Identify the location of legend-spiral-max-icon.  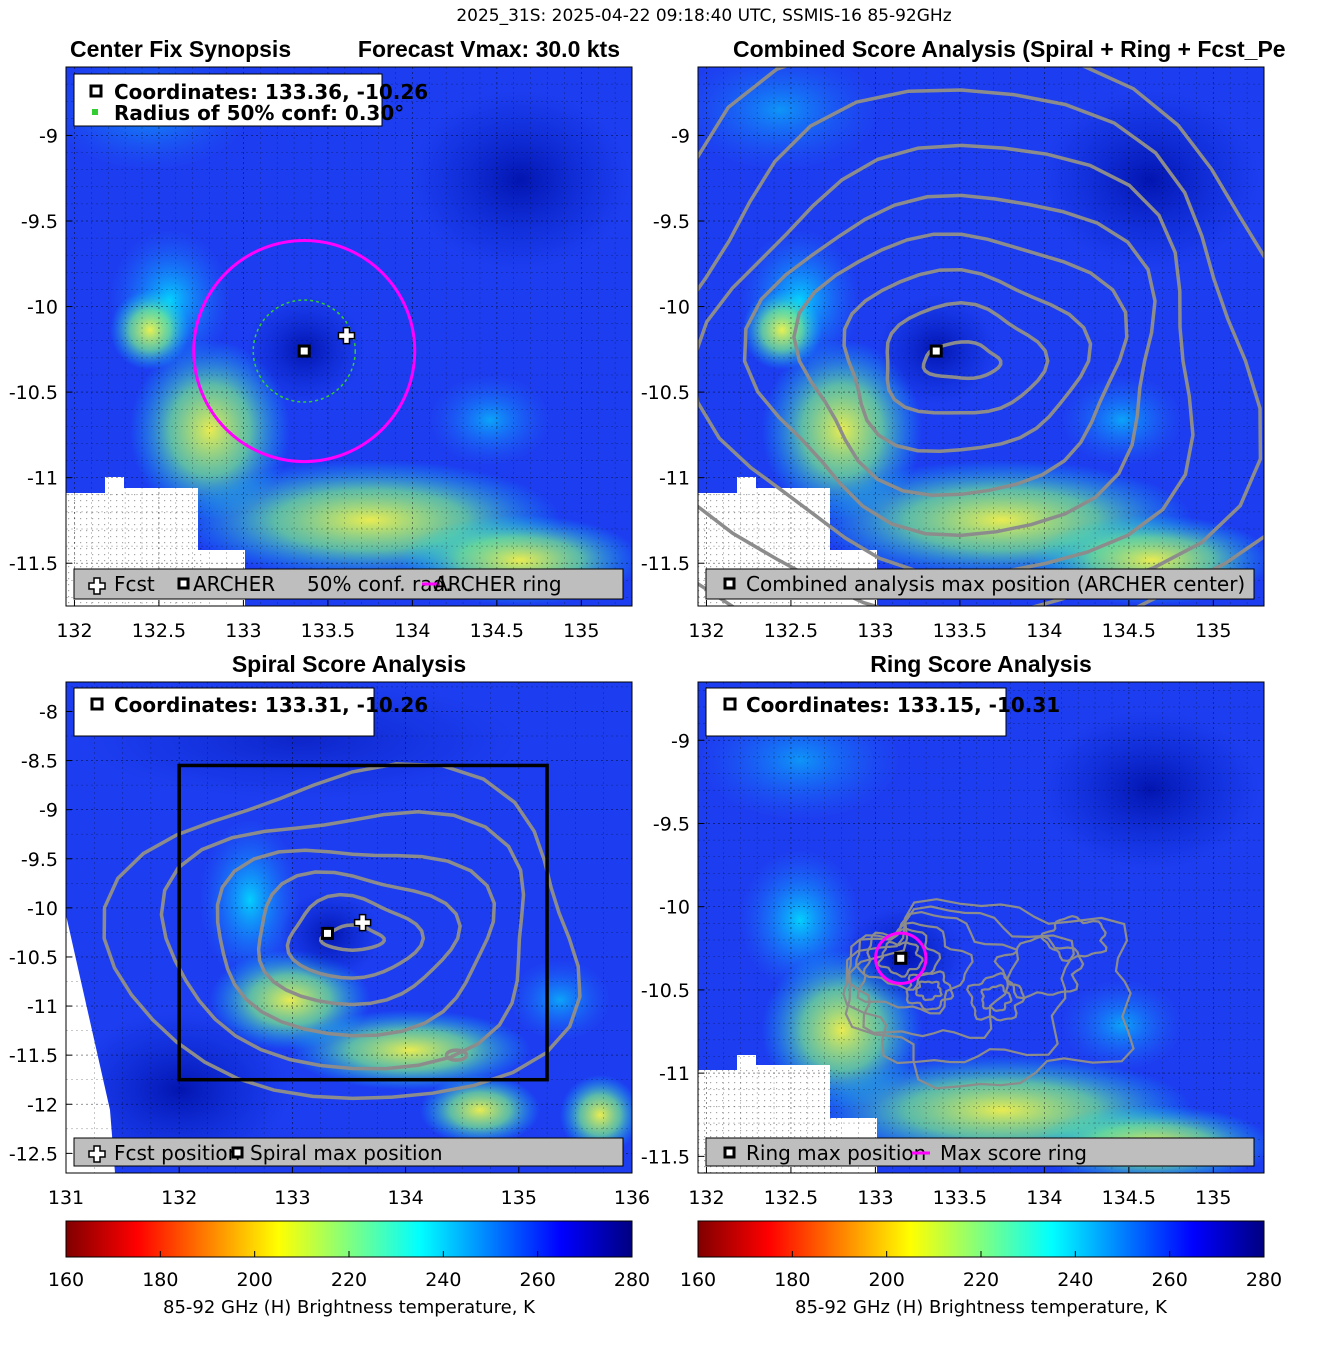
(237, 1152).